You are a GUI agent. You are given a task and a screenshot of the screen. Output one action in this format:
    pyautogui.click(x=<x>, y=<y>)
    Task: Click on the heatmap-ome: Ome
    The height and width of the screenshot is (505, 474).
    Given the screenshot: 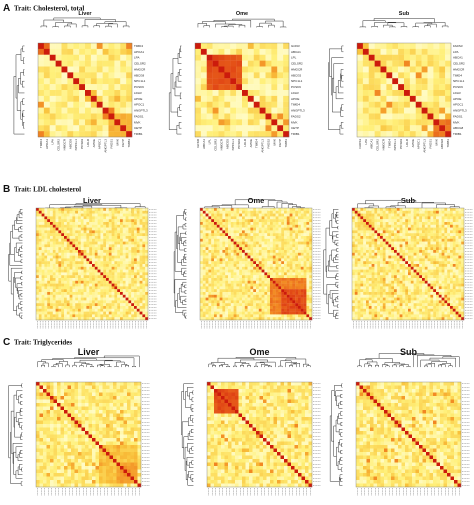 What is the action you would take?
    pyautogui.click(x=247, y=262)
    